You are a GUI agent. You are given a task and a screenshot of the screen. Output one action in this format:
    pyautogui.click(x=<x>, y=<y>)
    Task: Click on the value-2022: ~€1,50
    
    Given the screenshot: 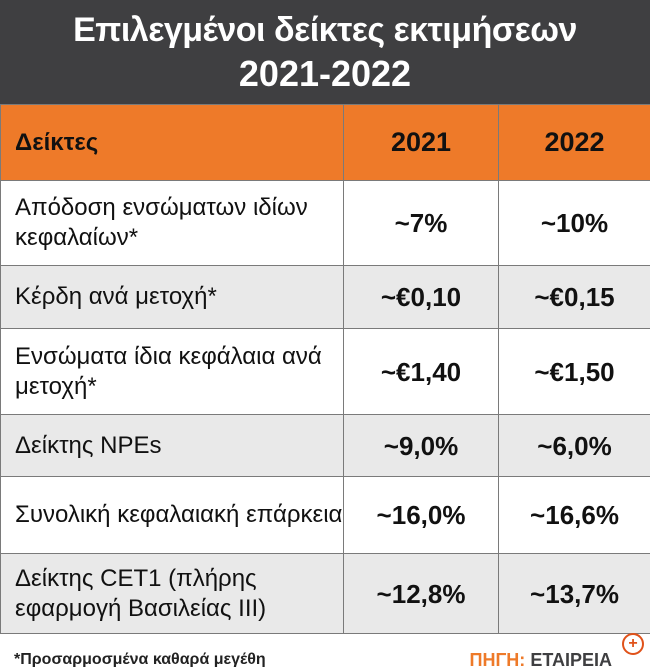 What is the action you would take?
    pyautogui.click(x=574, y=371)
    